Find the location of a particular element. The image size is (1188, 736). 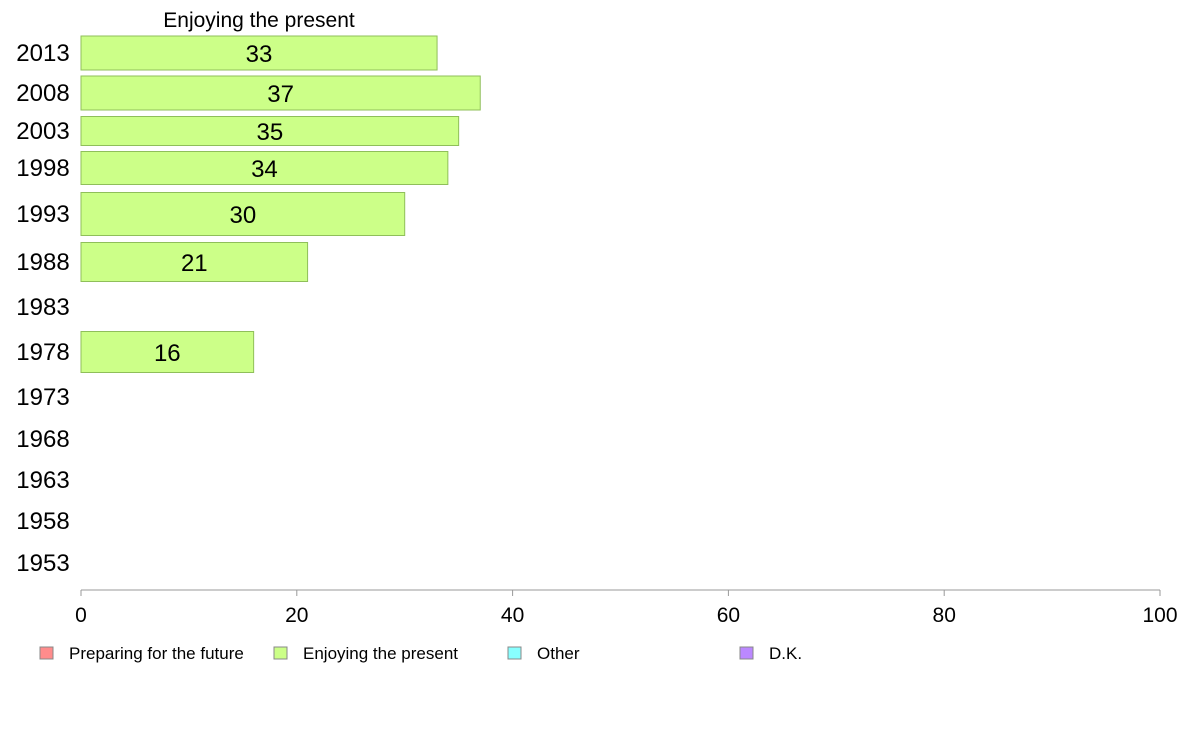

x-tick-label-40: 40 is located at coordinates (512, 615).